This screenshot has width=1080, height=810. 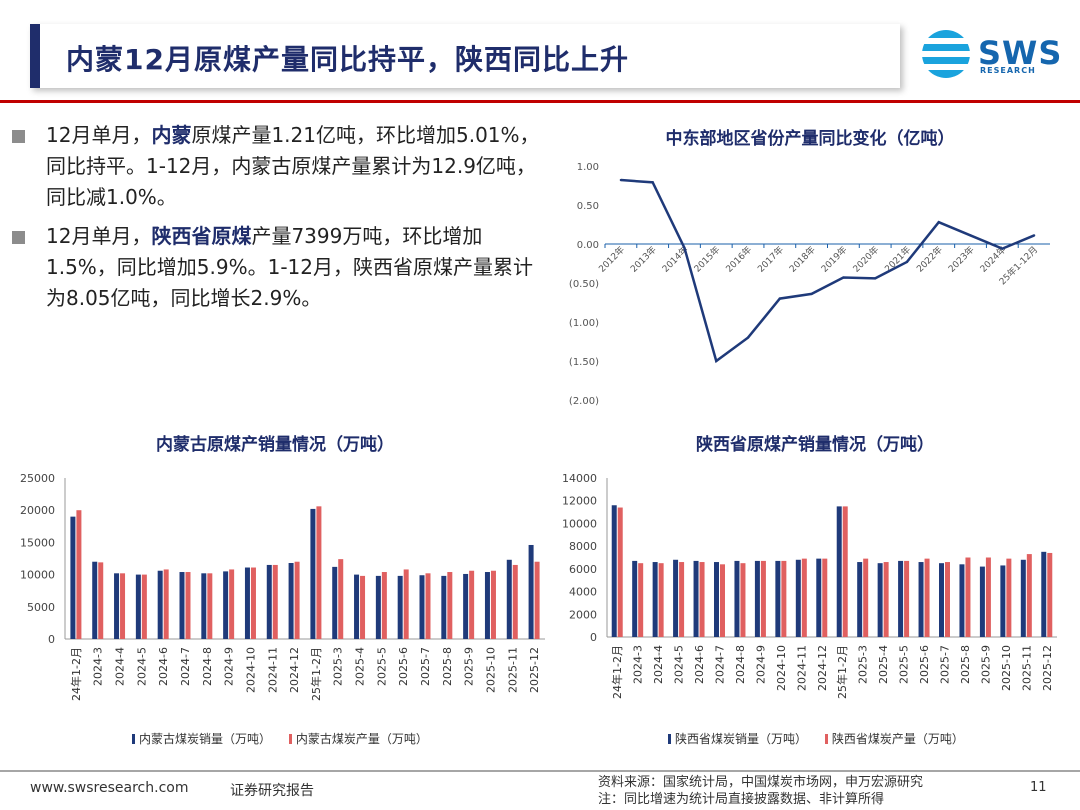 I want to click on y-tick-label: 20000, so click(x=37, y=510).